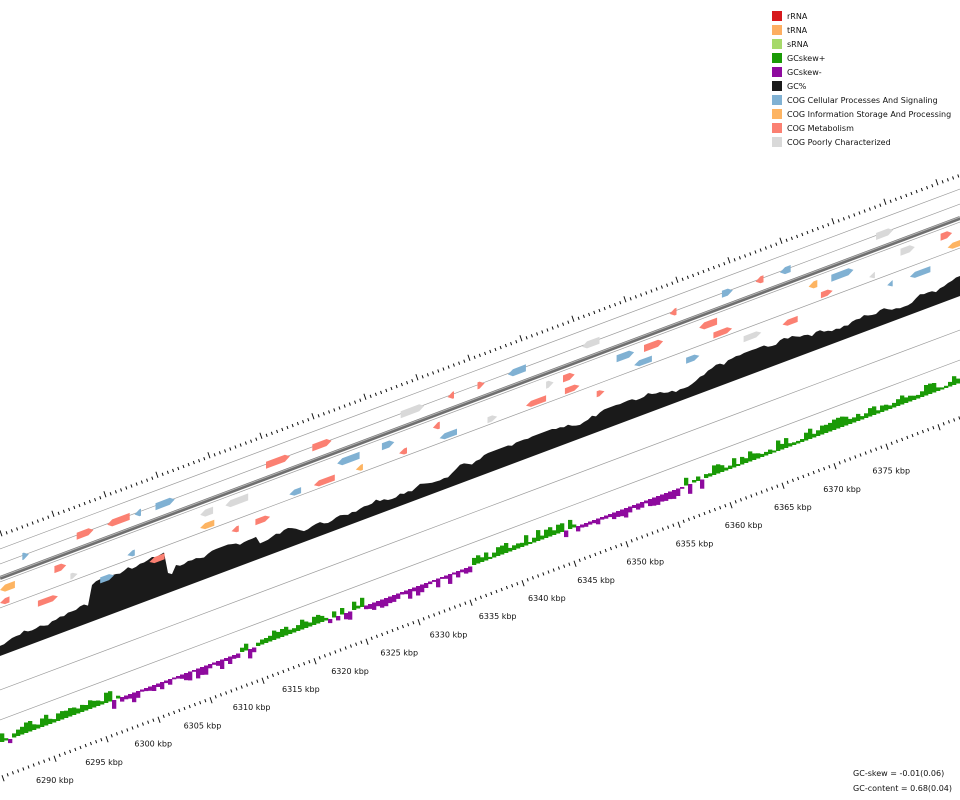 The image size is (960, 800). Describe the element at coordinates (861, 44) in the screenshot. I see `legend-item: sRNA` at that location.